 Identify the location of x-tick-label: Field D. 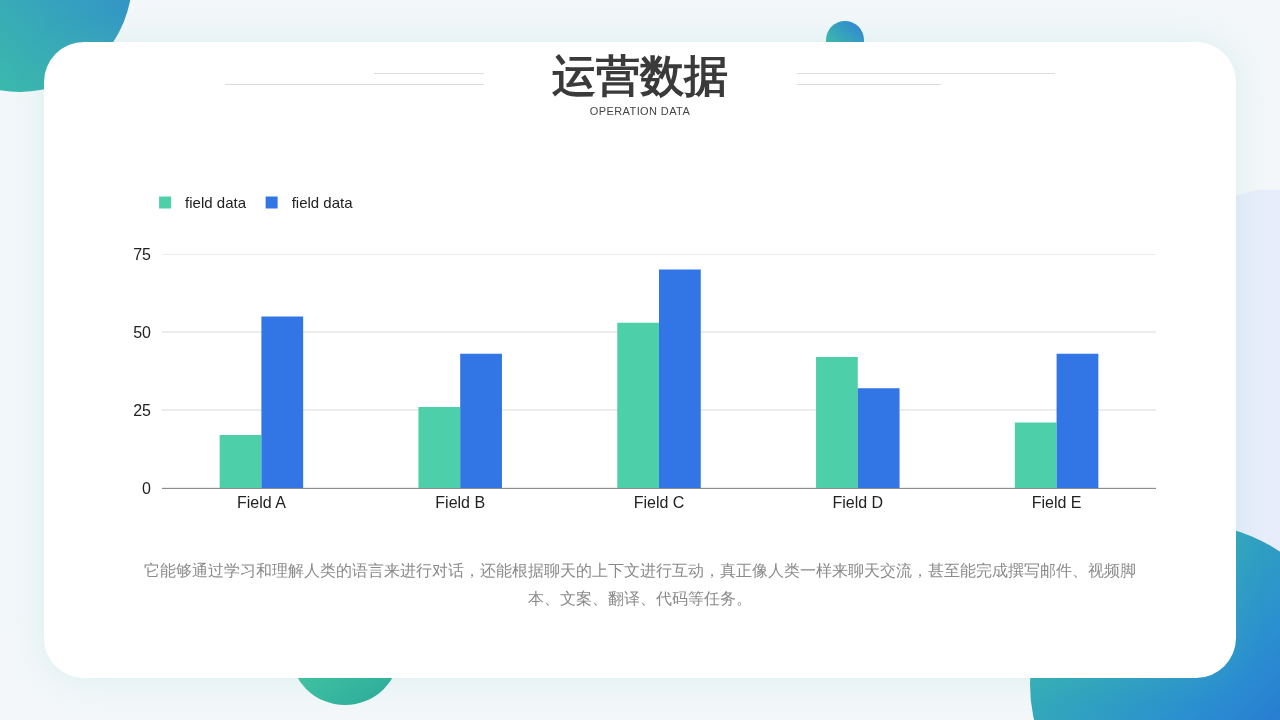
(858, 503).